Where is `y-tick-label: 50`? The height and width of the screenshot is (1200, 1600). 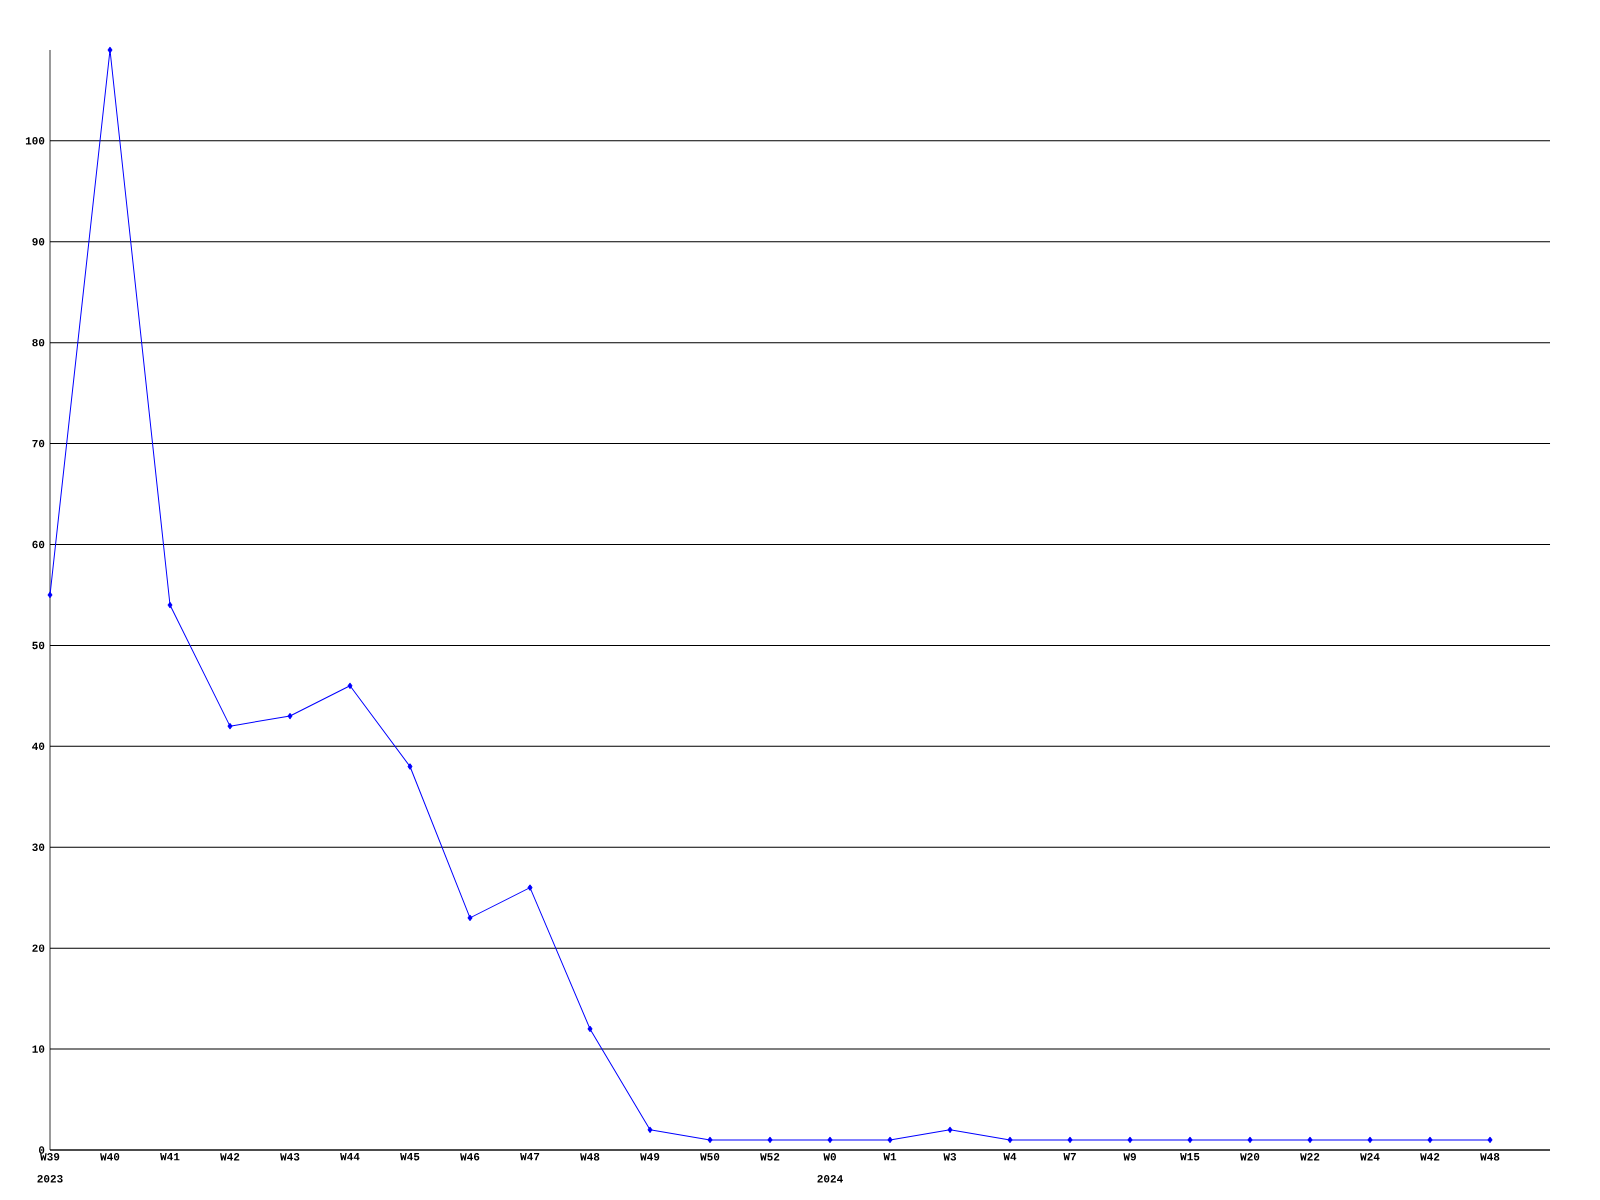
y-tick-label: 50 is located at coordinates (38, 645).